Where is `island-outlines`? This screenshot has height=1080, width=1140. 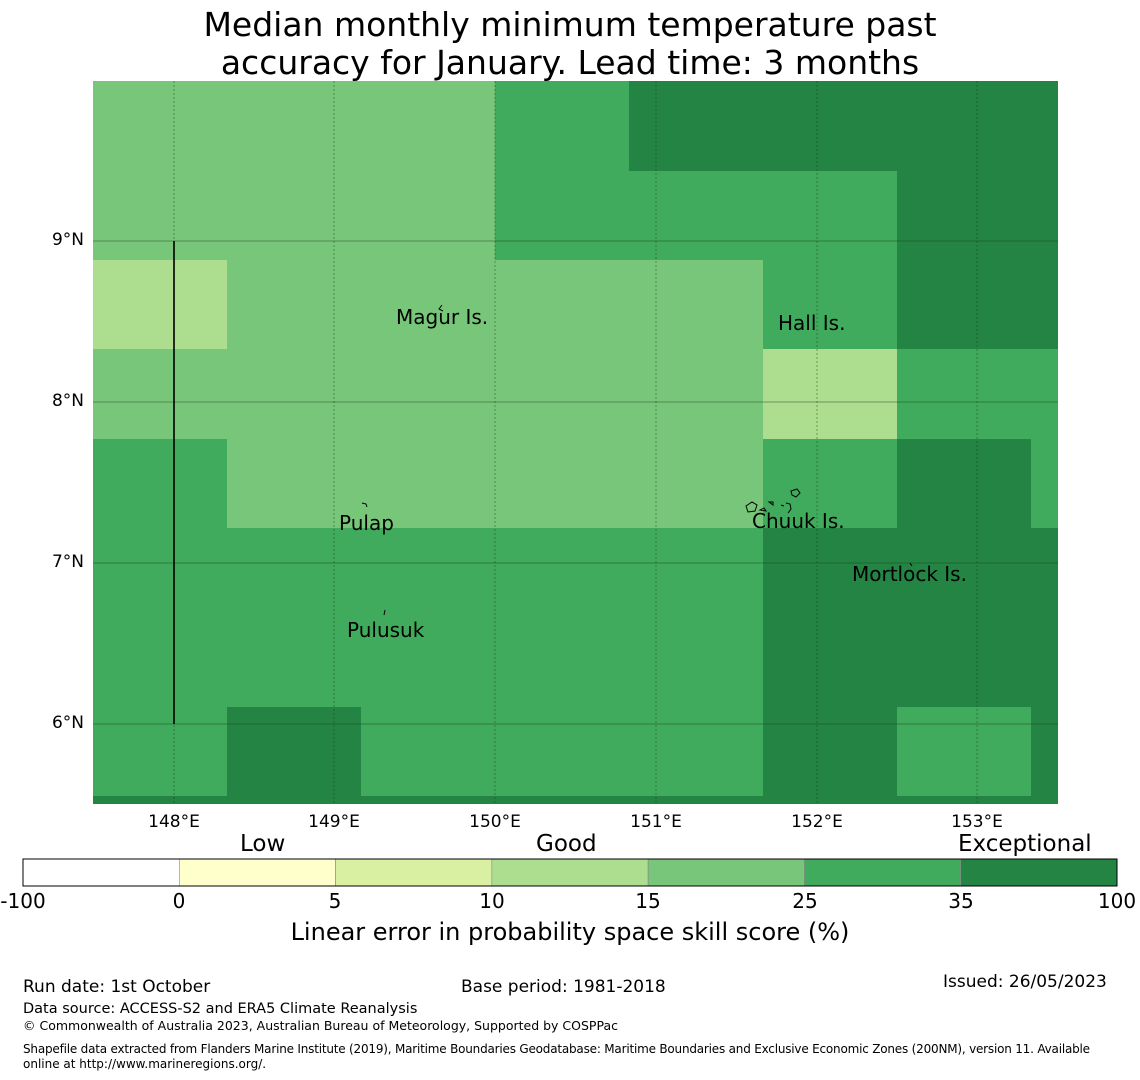
island-outlines is located at coordinates (637, 460).